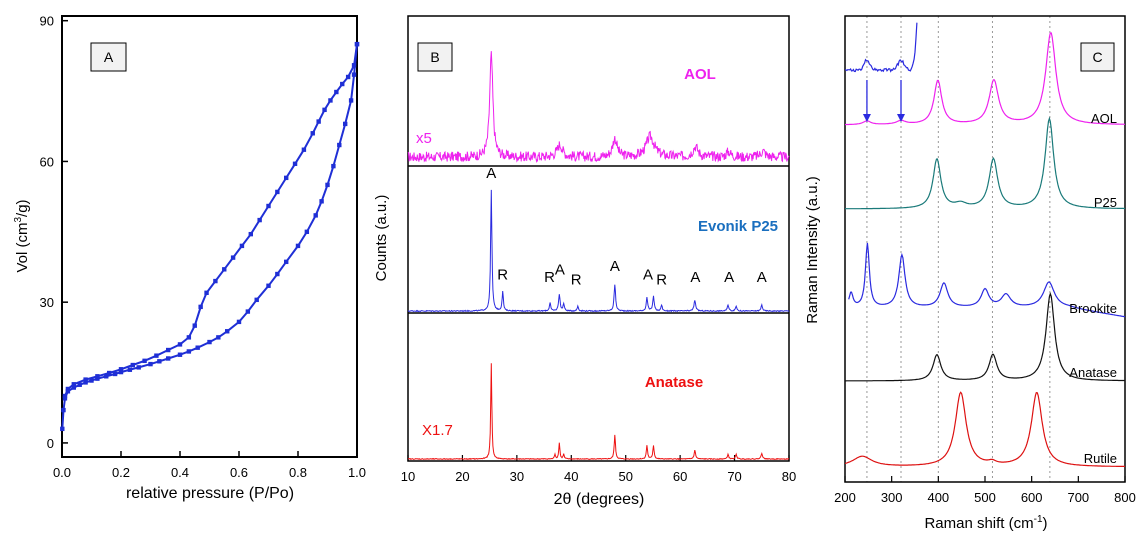 This screenshot has width=1137, height=536. Describe the element at coordinates (938, 497) in the screenshot. I see `x-tick-label-c: 400` at that location.